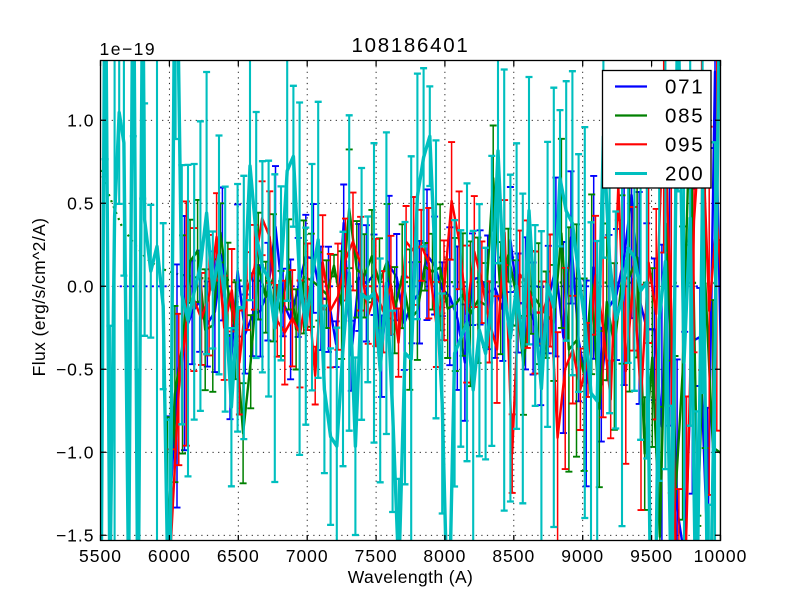 The image size is (800, 600). I want to click on svg-text: 7000, so click(307, 556).